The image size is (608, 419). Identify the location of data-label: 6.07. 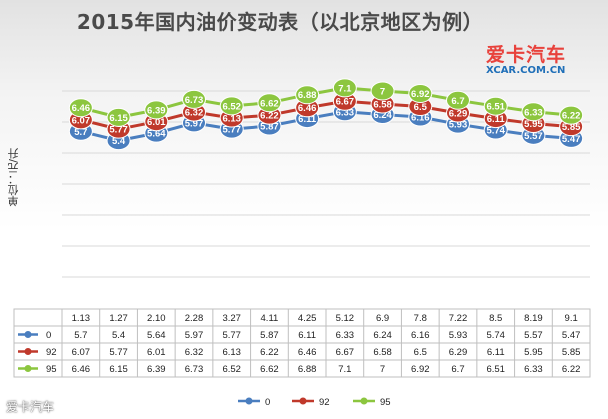
(81, 120).